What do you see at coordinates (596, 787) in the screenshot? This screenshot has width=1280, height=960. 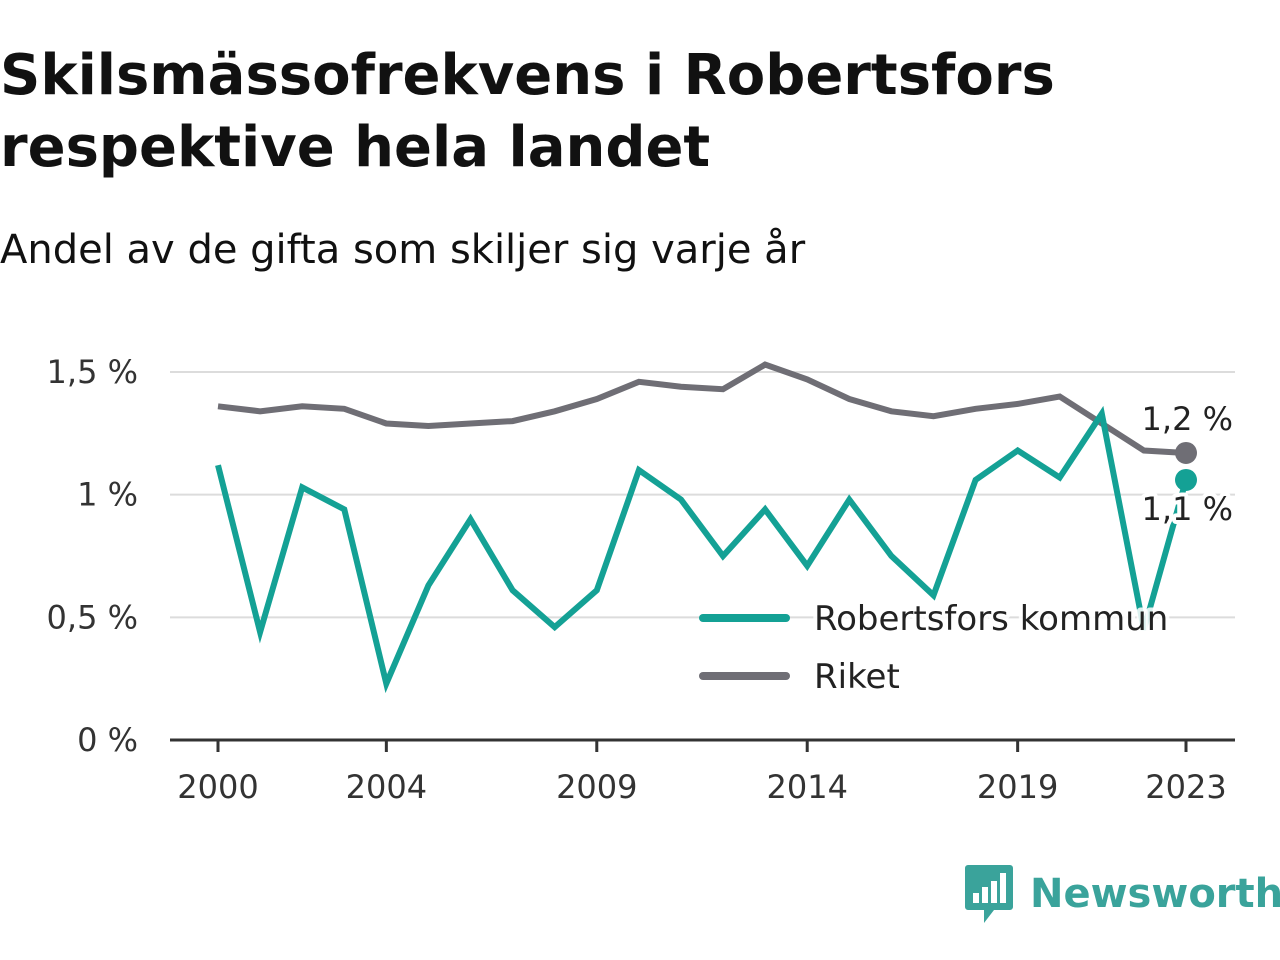 I see `x-tick-label: 2009` at bounding box center [596, 787].